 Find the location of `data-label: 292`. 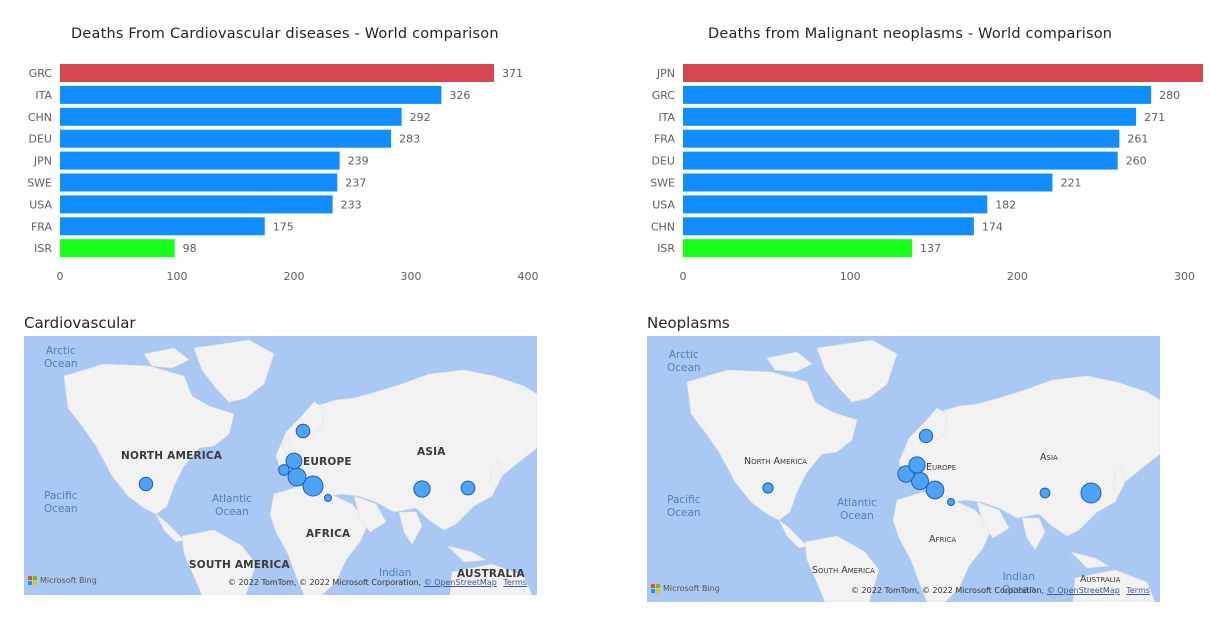

data-label: 292 is located at coordinates (420, 117).